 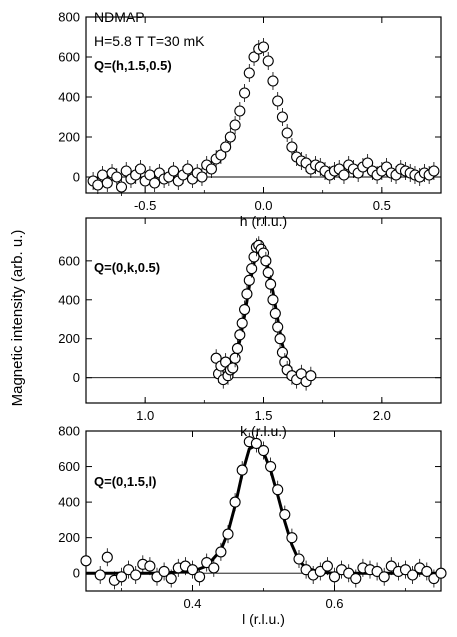 I want to click on x-tick-label: 2.0, so click(x=382, y=415).